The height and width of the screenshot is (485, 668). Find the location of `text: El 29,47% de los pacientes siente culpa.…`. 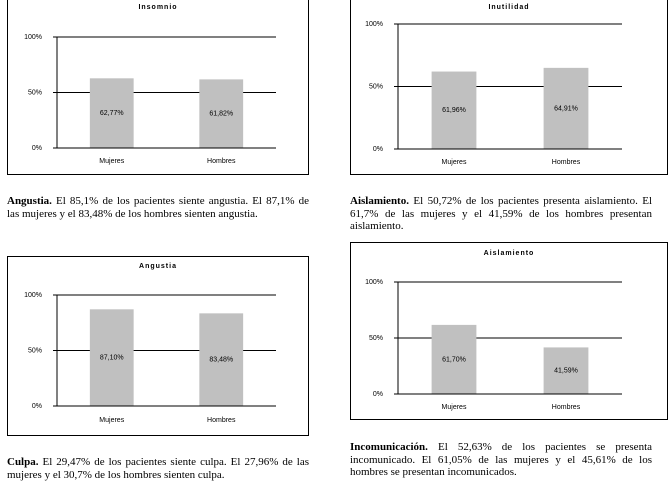

text: El 29,47% de los pacientes siente culpa.… is located at coordinates (158, 468).